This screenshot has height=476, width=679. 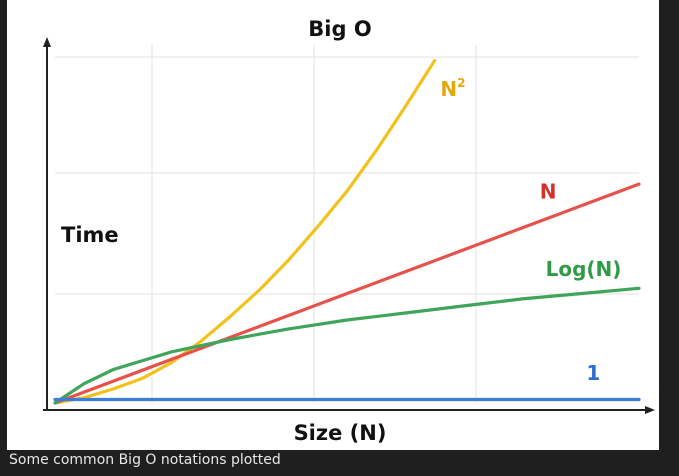 What do you see at coordinates (339, 29) in the screenshot?
I see `chart-title: Big O` at bounding box center [339, 29].